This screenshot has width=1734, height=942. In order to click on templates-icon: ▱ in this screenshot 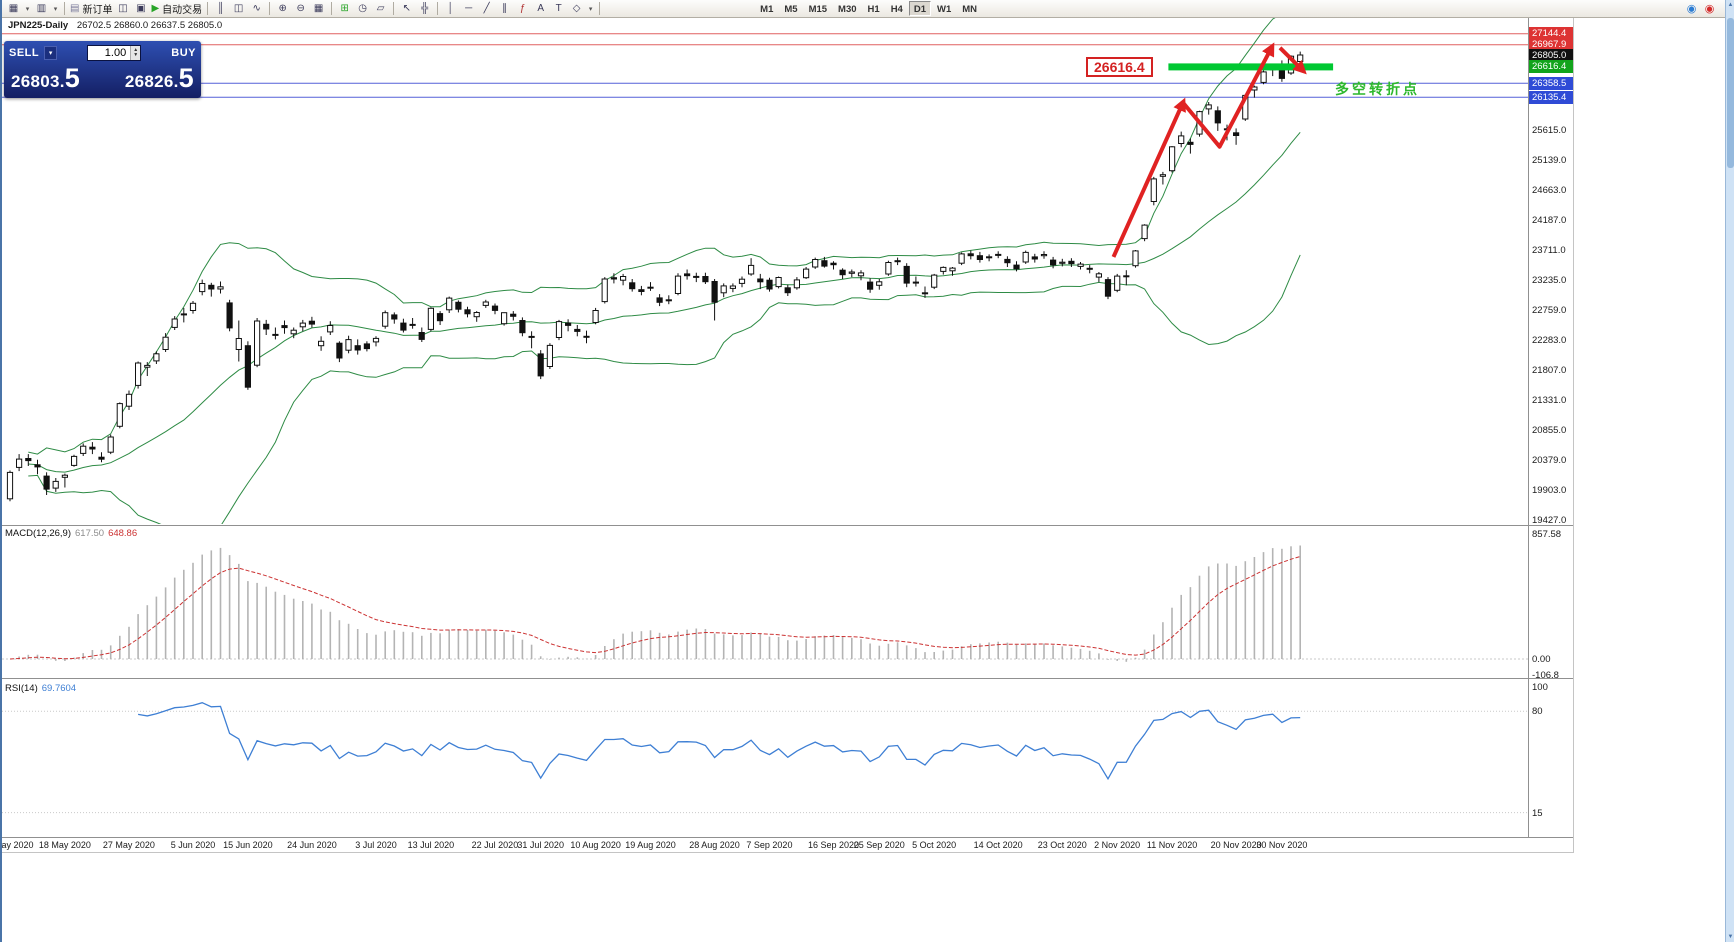, I will do `click(380, 8)`.